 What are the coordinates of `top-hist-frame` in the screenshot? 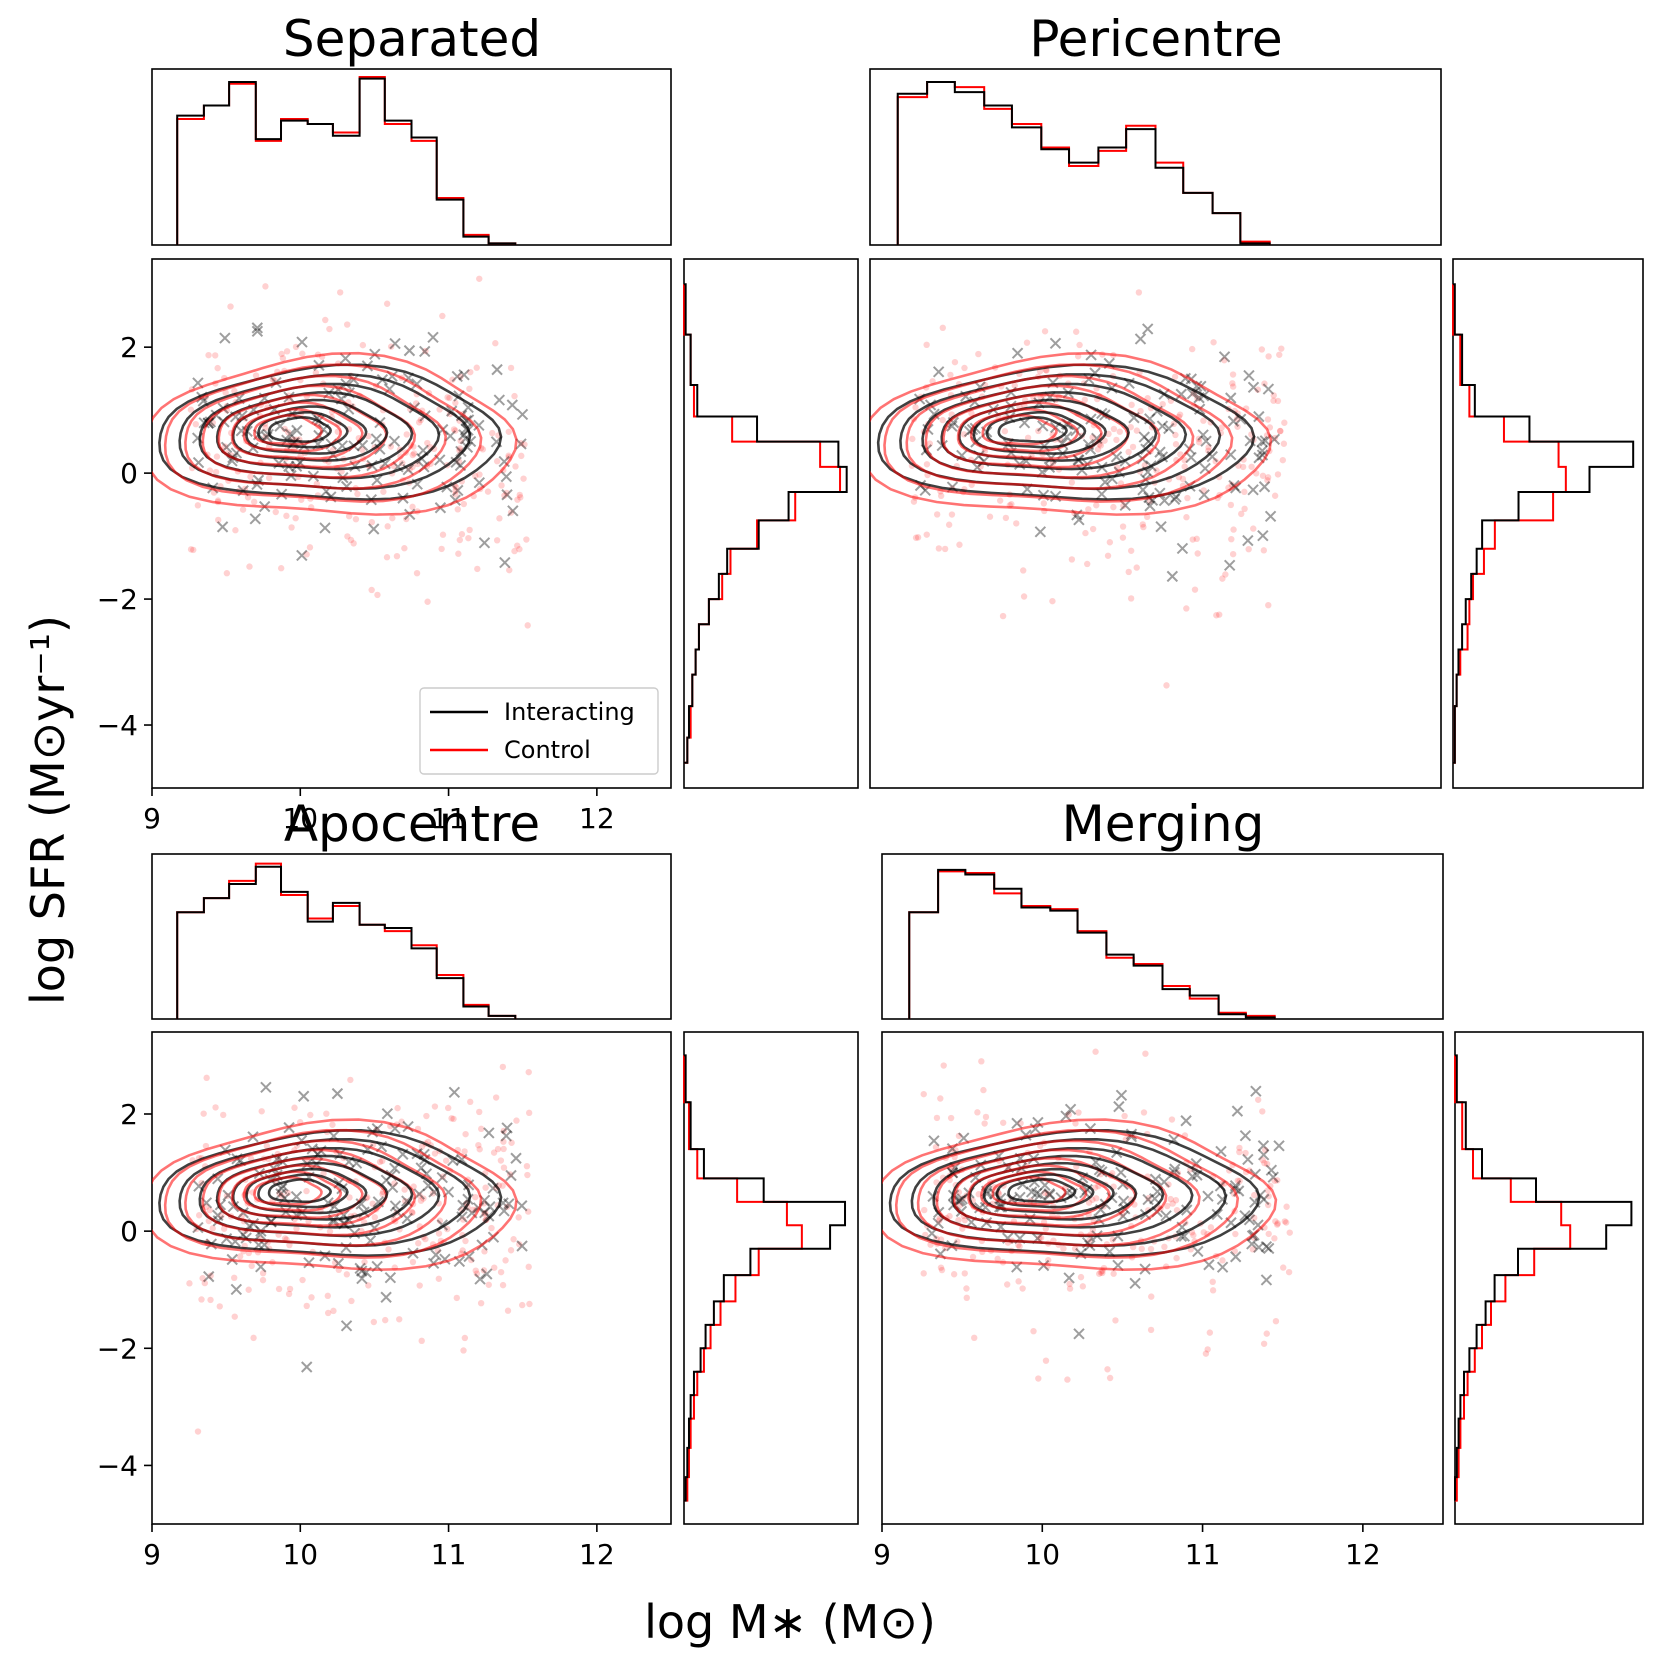 It's located at (1162, 936).